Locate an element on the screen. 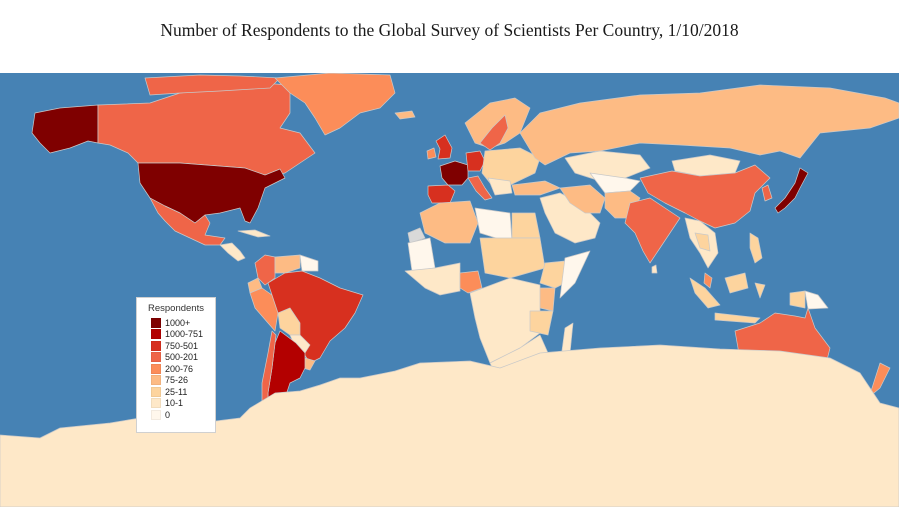 This screenshot has width=899, height=507. country-russia is located at coordinates (709, 125).